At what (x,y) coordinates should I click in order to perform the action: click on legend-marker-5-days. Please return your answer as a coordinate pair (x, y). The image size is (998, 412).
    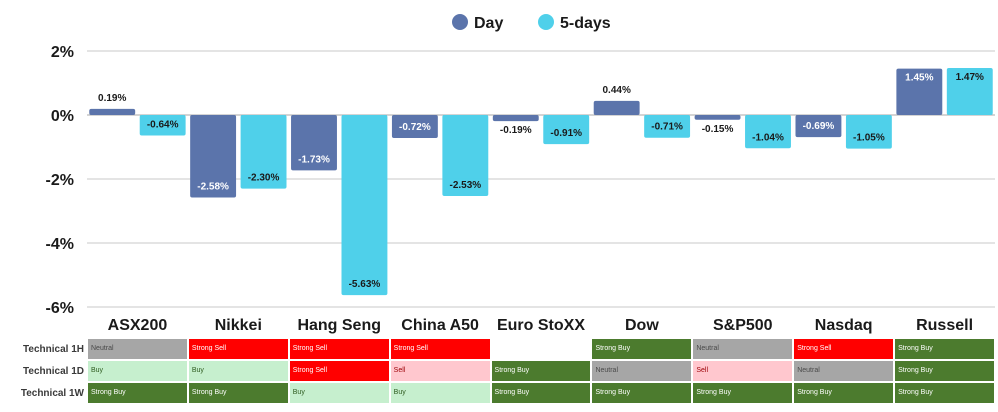
    Looking at the image, I should click on (546, 22).